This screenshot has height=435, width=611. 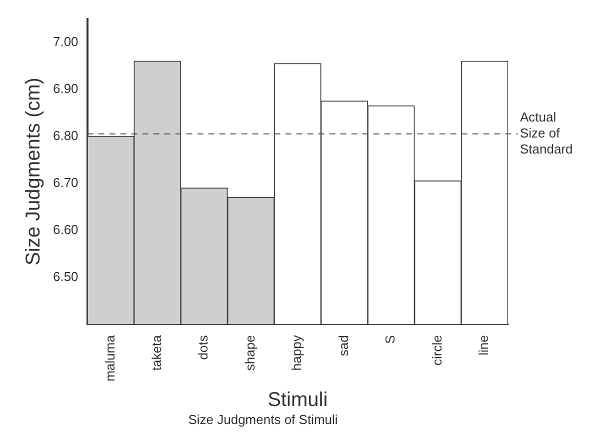 What do you see at coordinates (263, 419) in the screenshot?
I see `text: Size Judgments of Stimuli` at bounding box center [263, 419].